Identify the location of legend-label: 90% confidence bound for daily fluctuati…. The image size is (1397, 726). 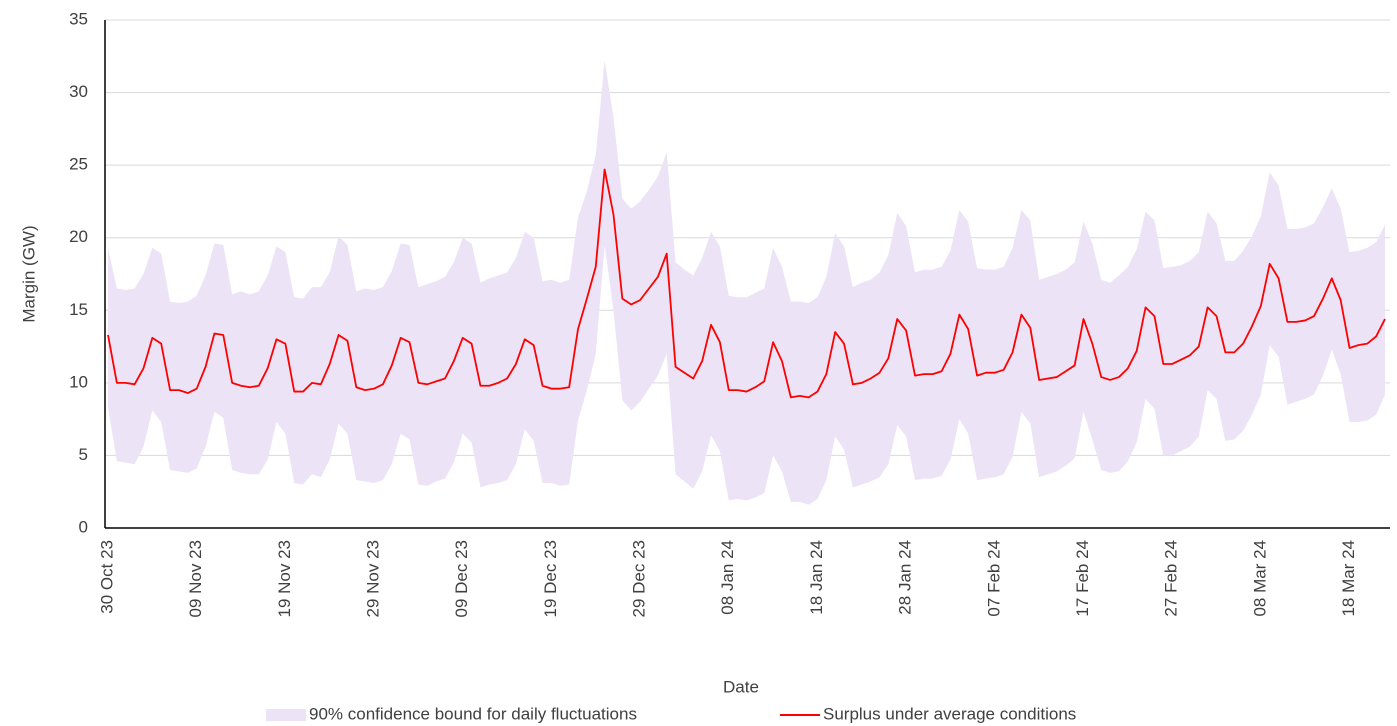
(473, 713).